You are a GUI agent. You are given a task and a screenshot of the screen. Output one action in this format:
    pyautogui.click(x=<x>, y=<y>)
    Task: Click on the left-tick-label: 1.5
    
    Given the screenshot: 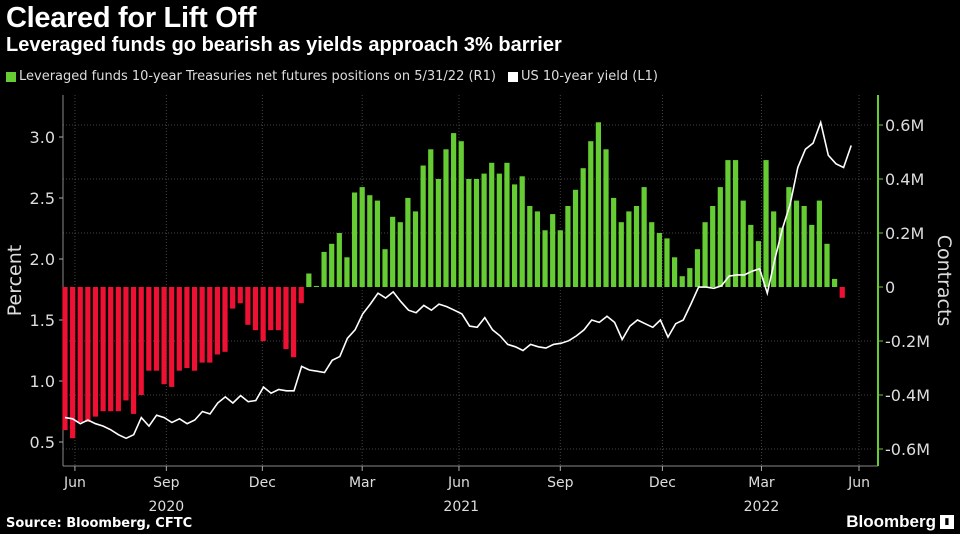 What is the action you would take?
    pyautogui.click(x=42, y=320)
    